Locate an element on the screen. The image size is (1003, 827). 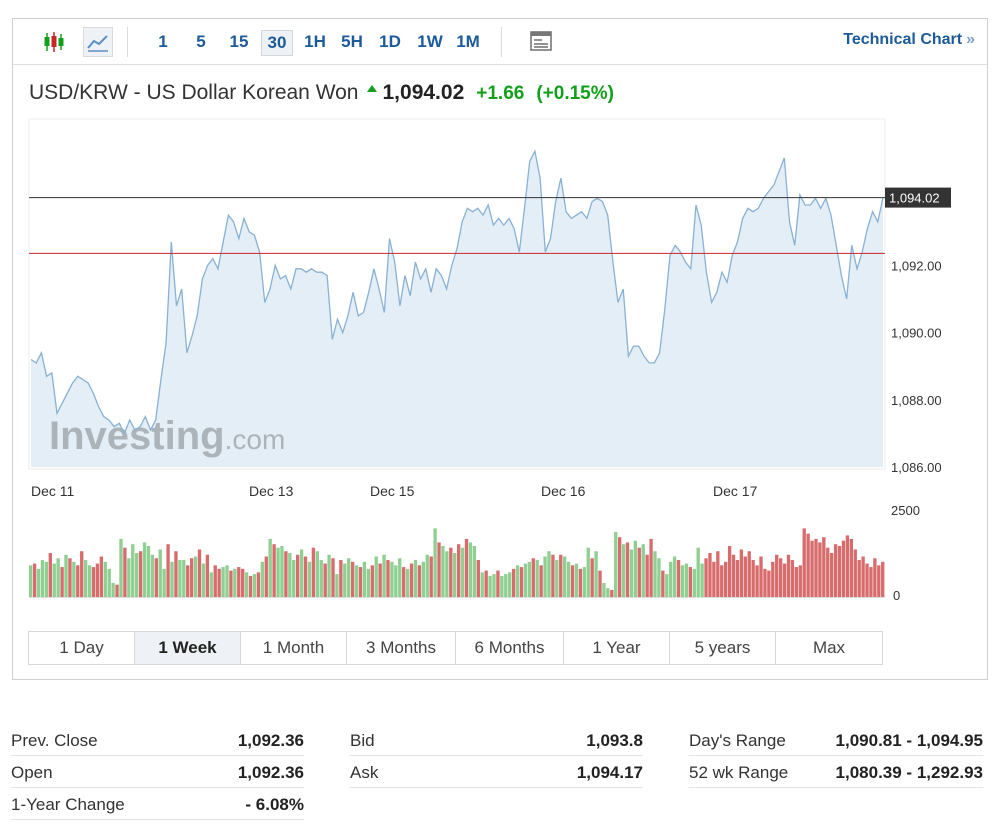
date-tick-label: Dec 17 is located at coordinates (735, 491).